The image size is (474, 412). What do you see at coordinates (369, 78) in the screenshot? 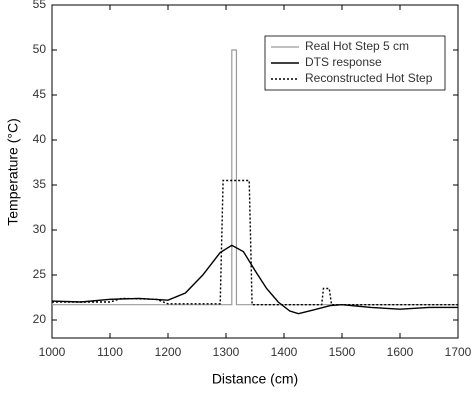
I see `legend-label: Reconstructed Hot Step` at bounding box center [369, 78].